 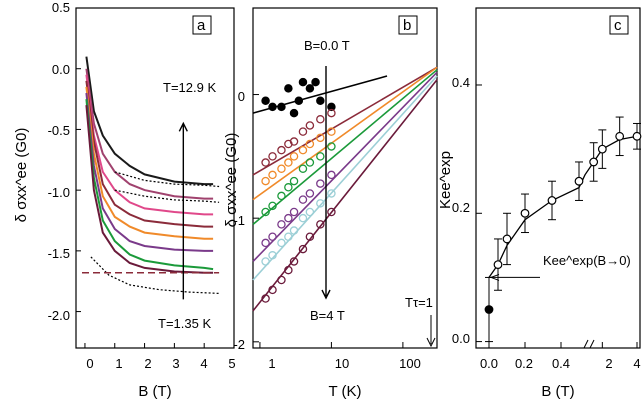 I want to click on panel-c-label-box, so click(x=619, y=25).